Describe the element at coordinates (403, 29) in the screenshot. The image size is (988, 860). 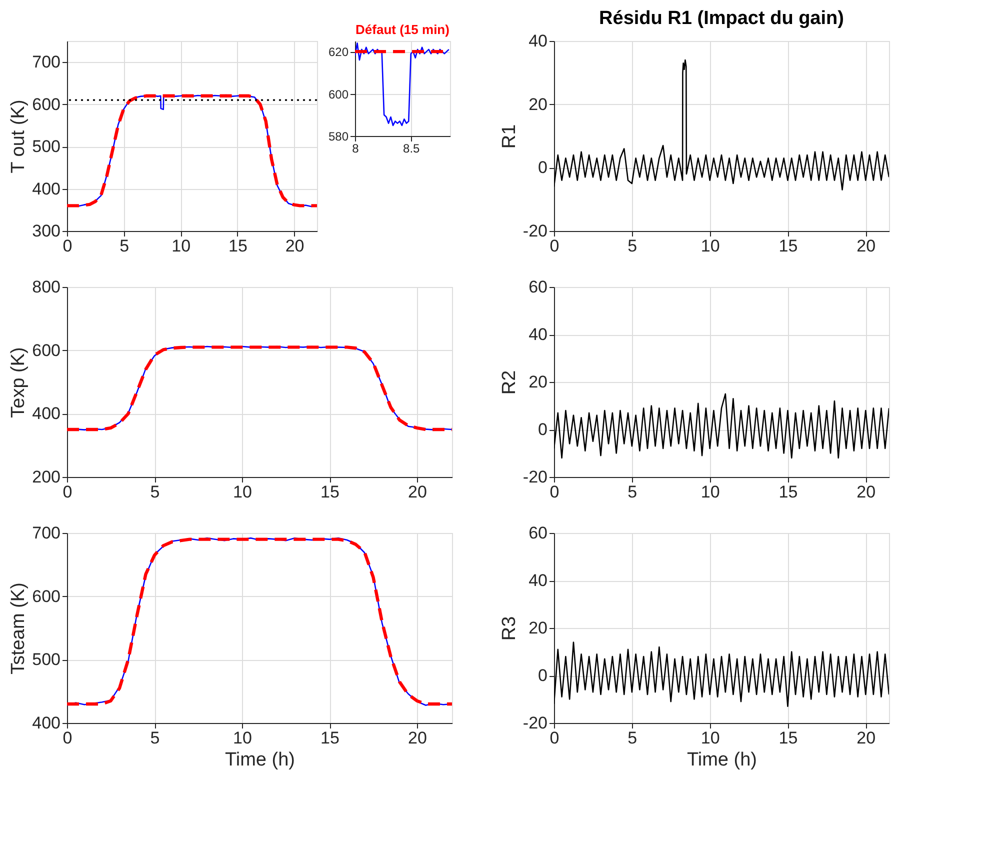
I see `chart-title: Défaut (15 min)` at that location.